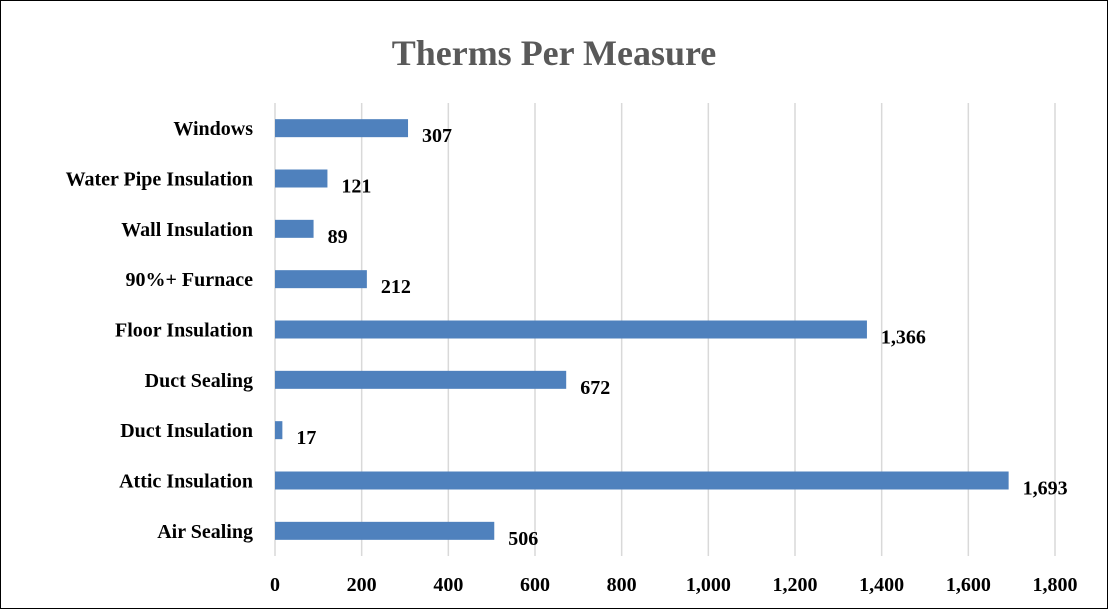 This screenshot has height=609, width=1108. I want to click on data-label: 17, so click(306, 438).